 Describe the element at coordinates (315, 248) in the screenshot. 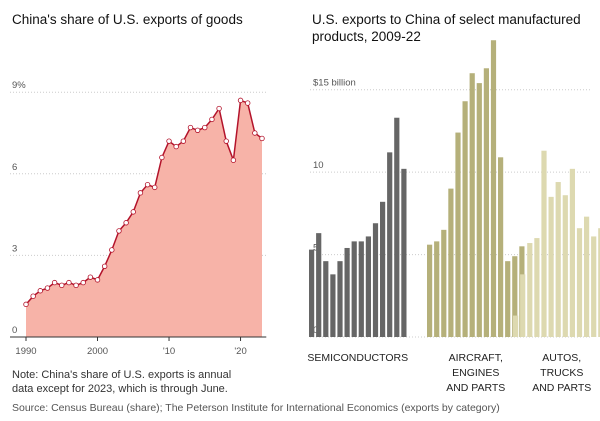

I see `y-tick-label: 5` at that location.